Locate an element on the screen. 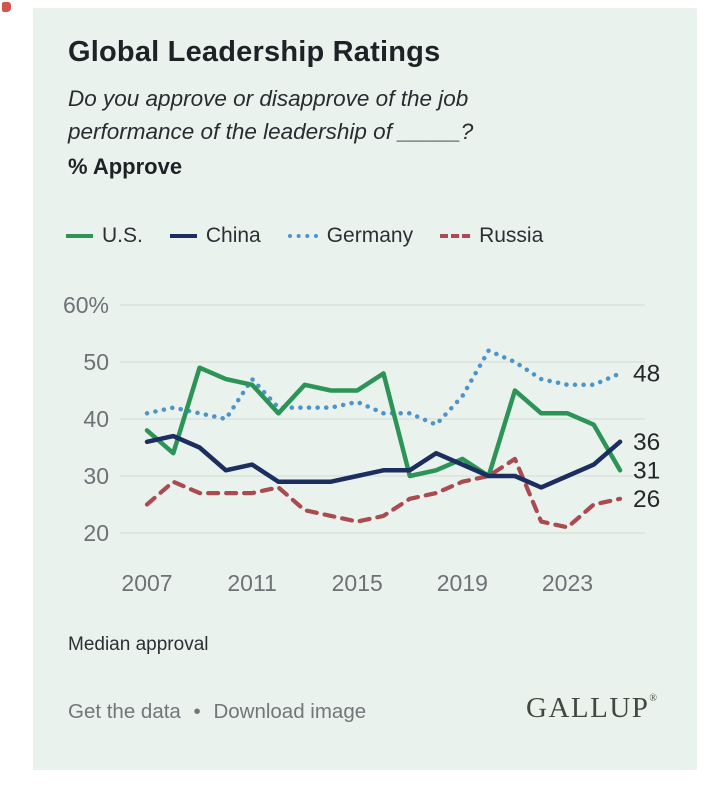  legend-label-china: China is located at coordinates (233, 235).